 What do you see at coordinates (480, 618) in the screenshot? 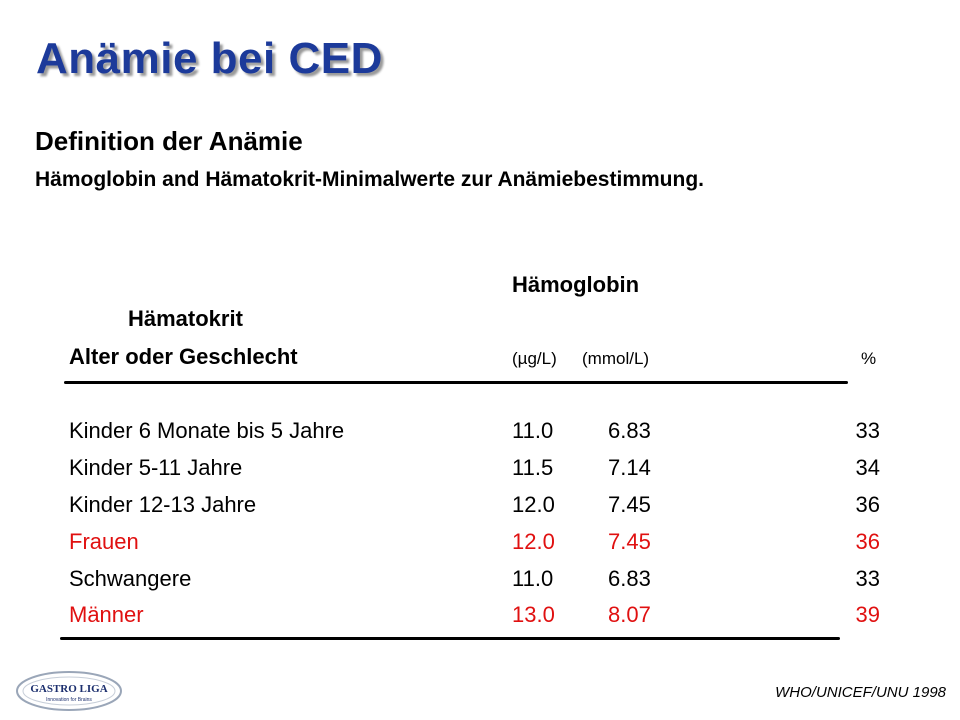
I see `table-row: Männer 13.0 8.07 39` at bounding box center [480, 618].